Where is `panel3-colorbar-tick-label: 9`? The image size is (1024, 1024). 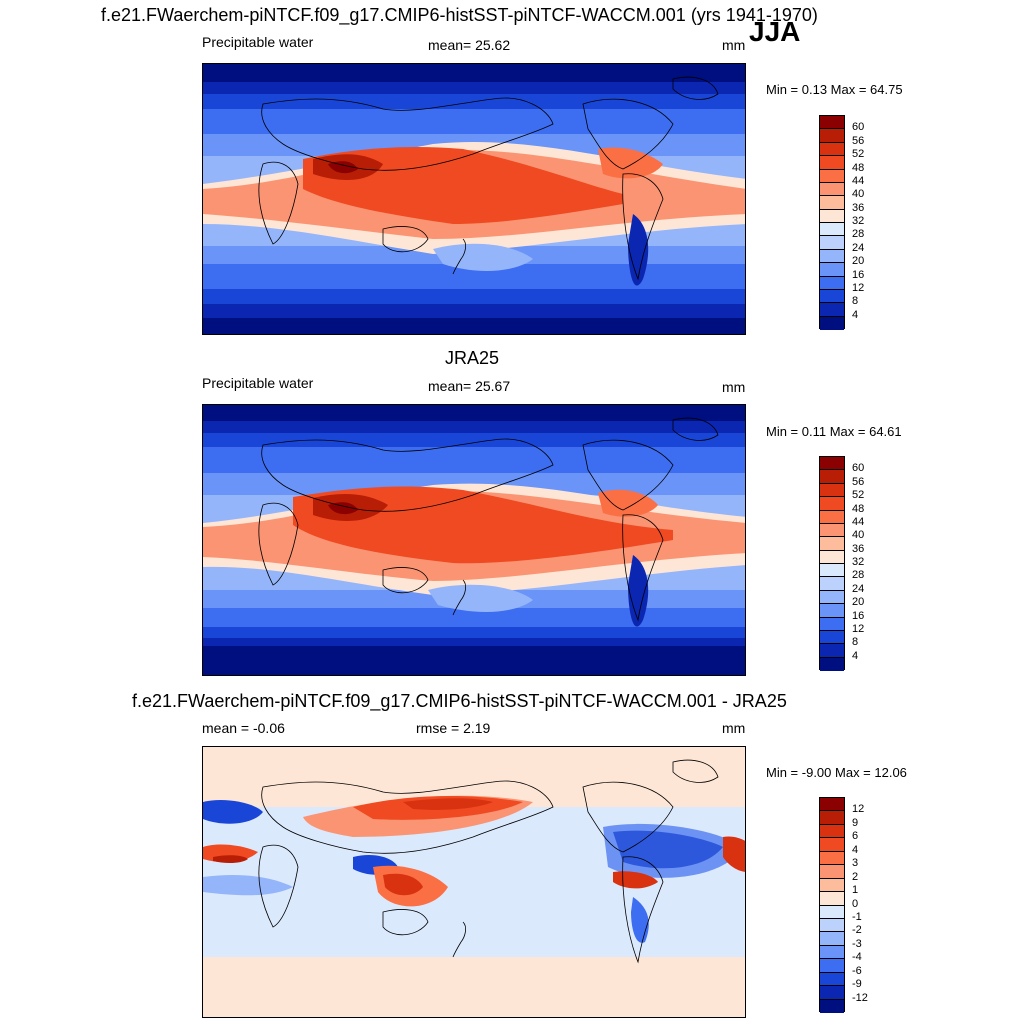 panel3-colorbar-tick-label: 9 is located at coordinates (855, 822).